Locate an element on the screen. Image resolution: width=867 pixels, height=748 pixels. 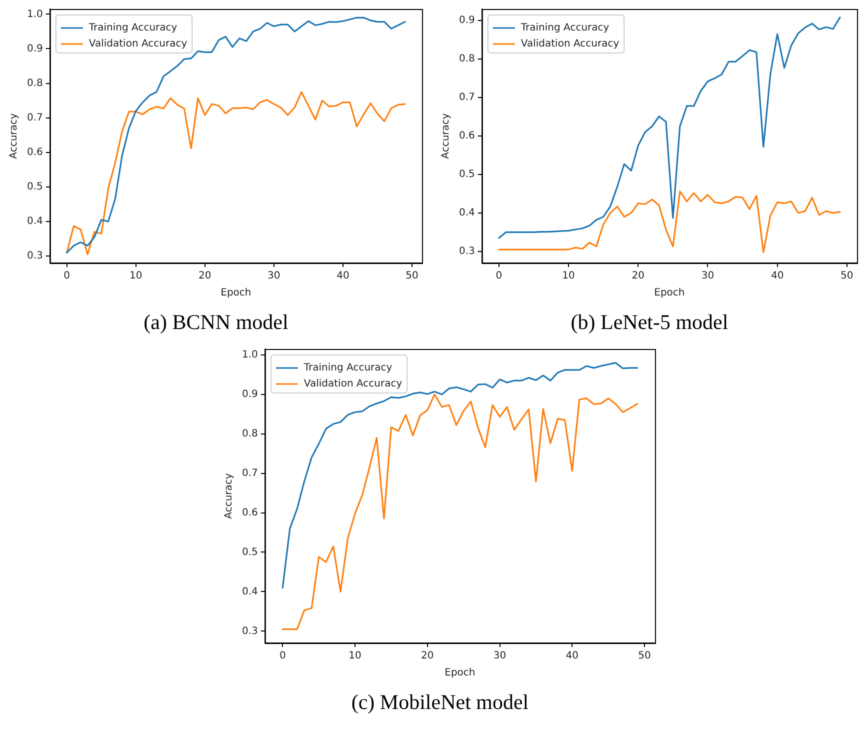
text: (b) LeNet-5 model is located at coordinates (650, 322).